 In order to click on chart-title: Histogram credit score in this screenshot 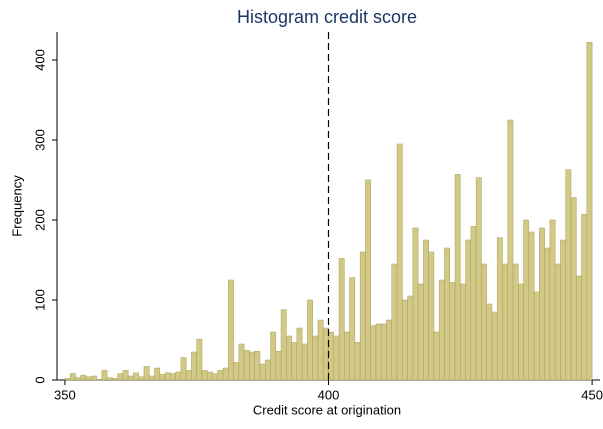, I will do `click(327, 17)`.